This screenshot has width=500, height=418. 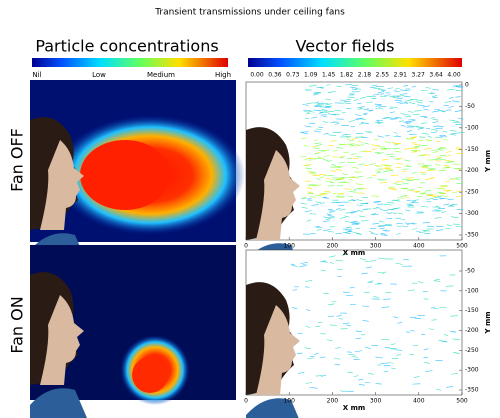 What do you see at coordinates (354, 408) in the screenshot?
I see `x-axis-label: X mm` at bounding box center [354, 408].